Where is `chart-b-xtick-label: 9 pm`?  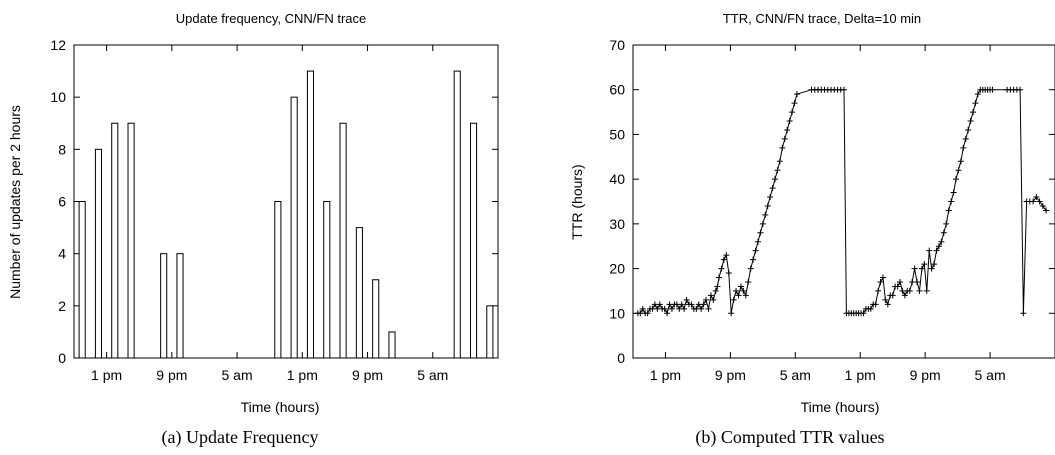
chart-b-xtick-label: 9 pm is located at coordinates (730, 375).